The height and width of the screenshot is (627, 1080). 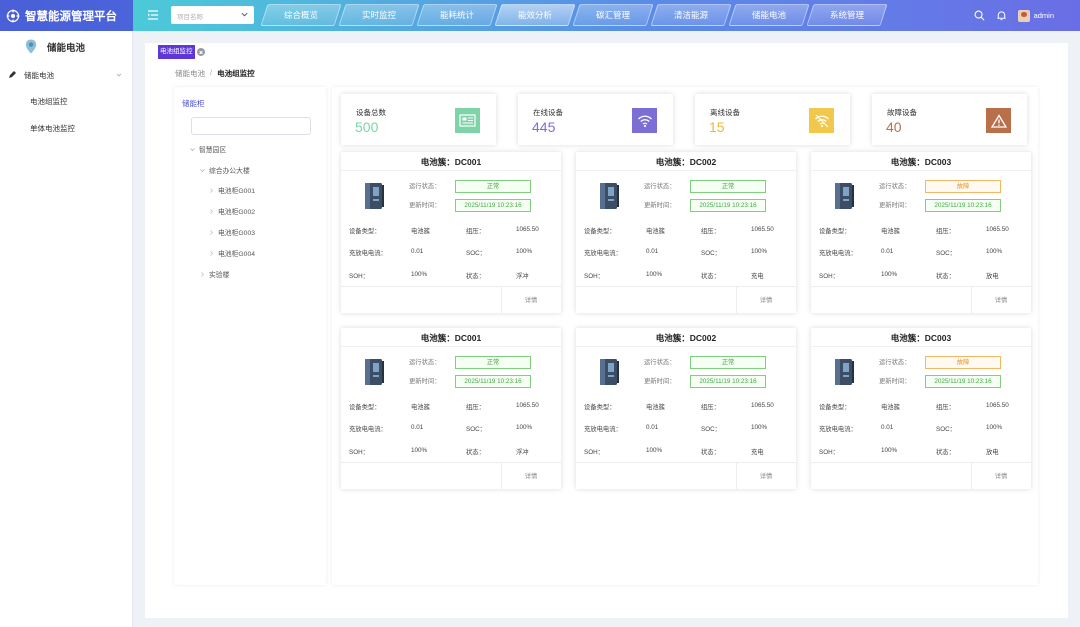 What do you see at coordinates (418, 119) in the screenshot?
I see `stat-card-total: 设备总数 500` at bounding box center [418, 119].